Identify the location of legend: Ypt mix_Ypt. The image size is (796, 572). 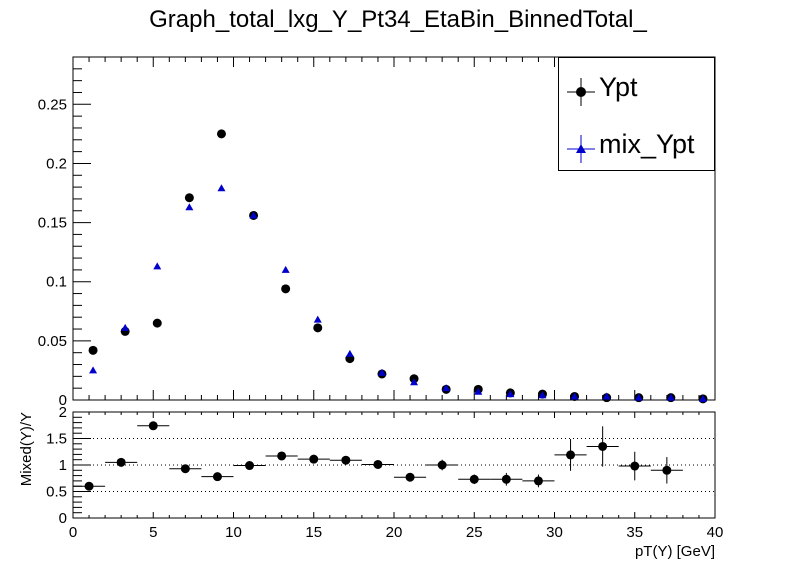
(636, 114).